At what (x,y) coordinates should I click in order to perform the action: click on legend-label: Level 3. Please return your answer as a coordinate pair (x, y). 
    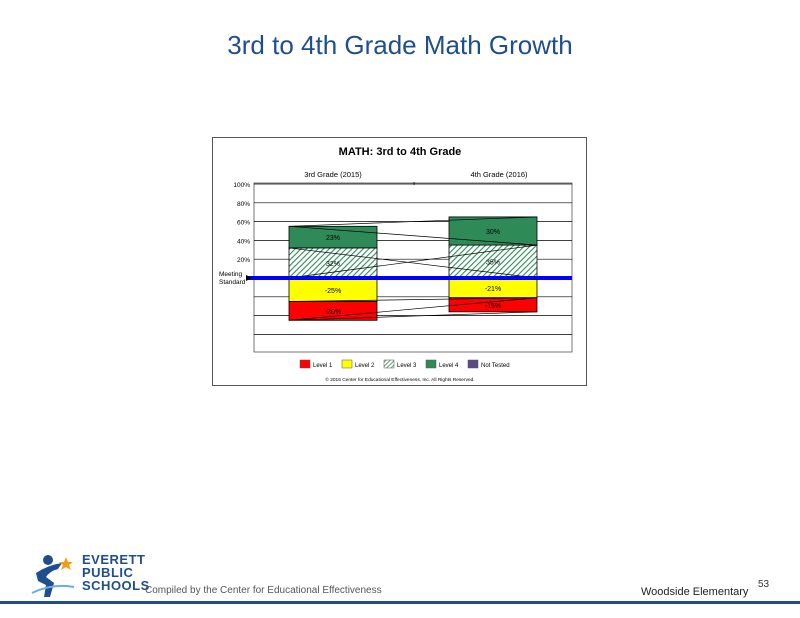
    Looking at the image, I should click on (407, 366).